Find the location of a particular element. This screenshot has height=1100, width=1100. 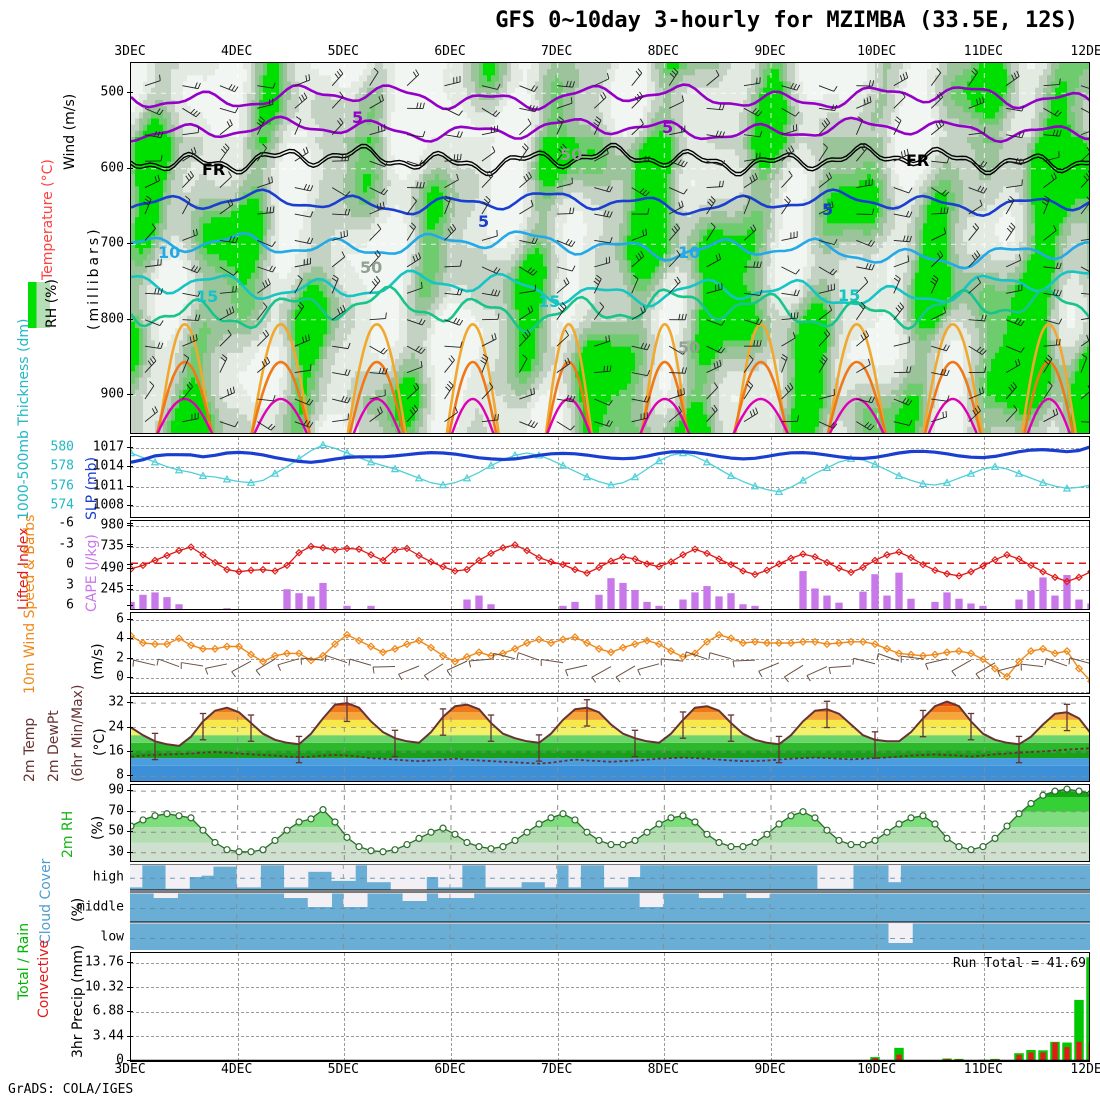

contour-label-5-2: 5 is located at coordinates (484, 221).